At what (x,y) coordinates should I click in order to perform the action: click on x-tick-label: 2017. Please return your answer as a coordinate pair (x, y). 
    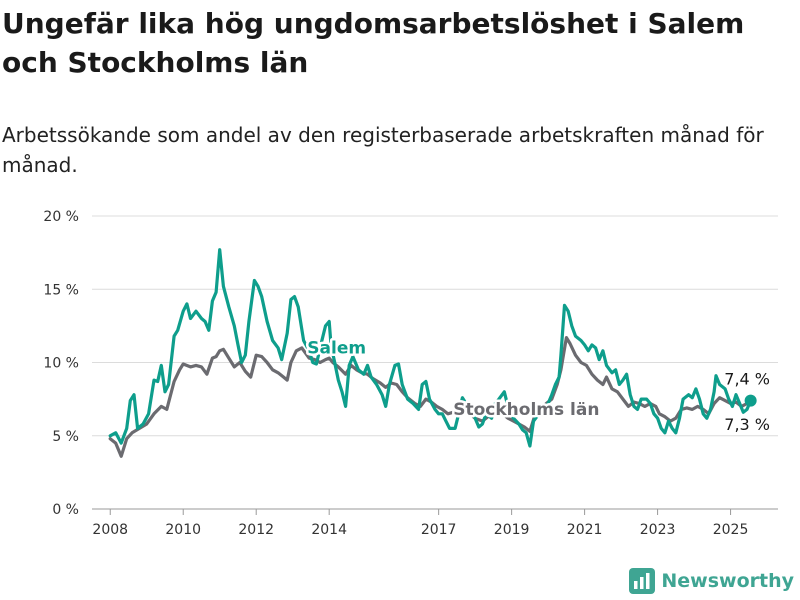
    Looking at the image, I should click on (439, 530).